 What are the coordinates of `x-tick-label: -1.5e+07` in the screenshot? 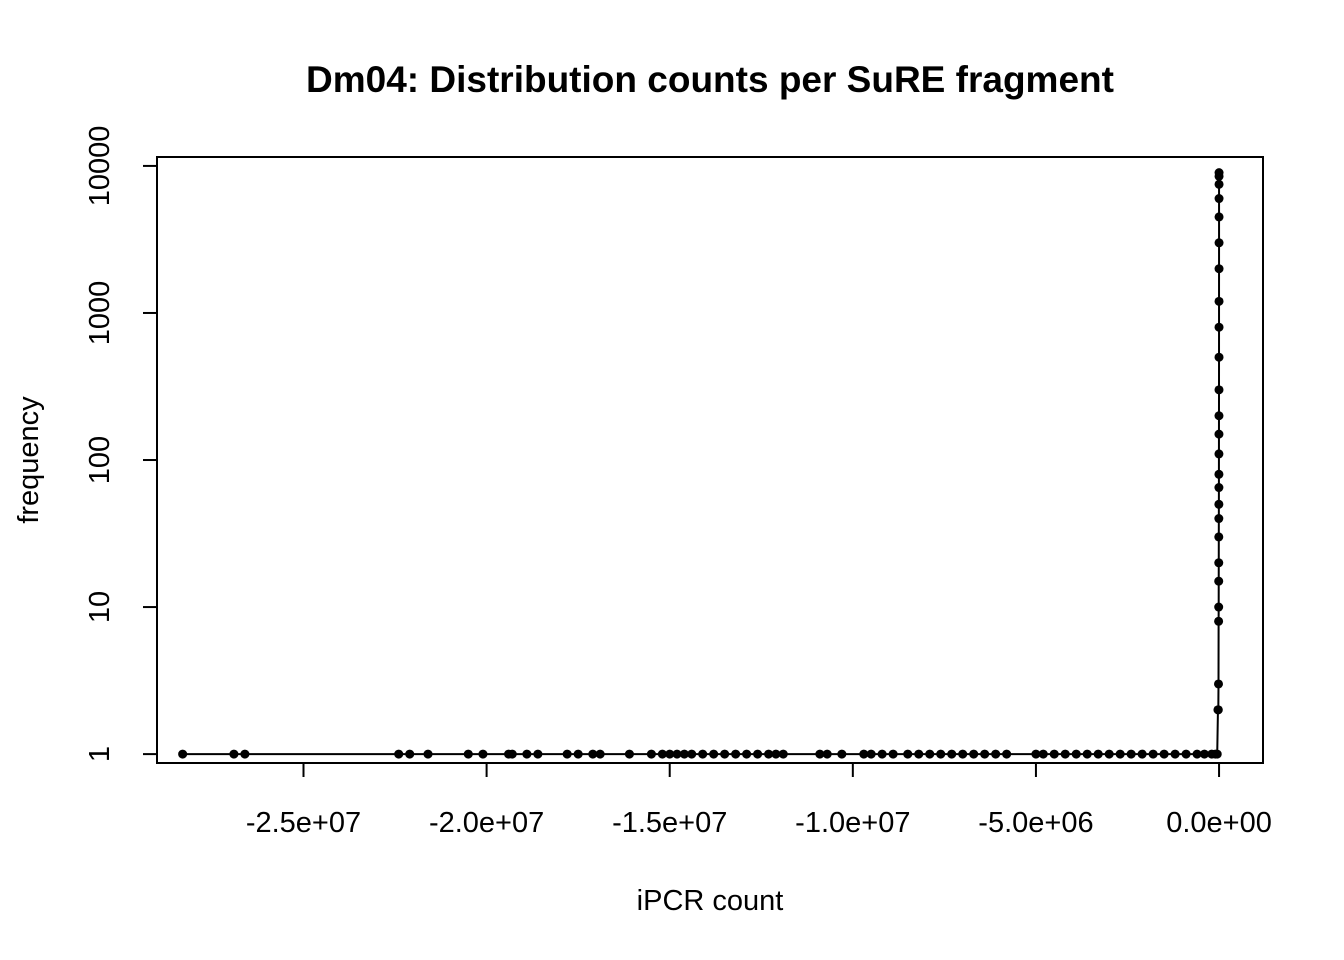 It's located at (669, 823).